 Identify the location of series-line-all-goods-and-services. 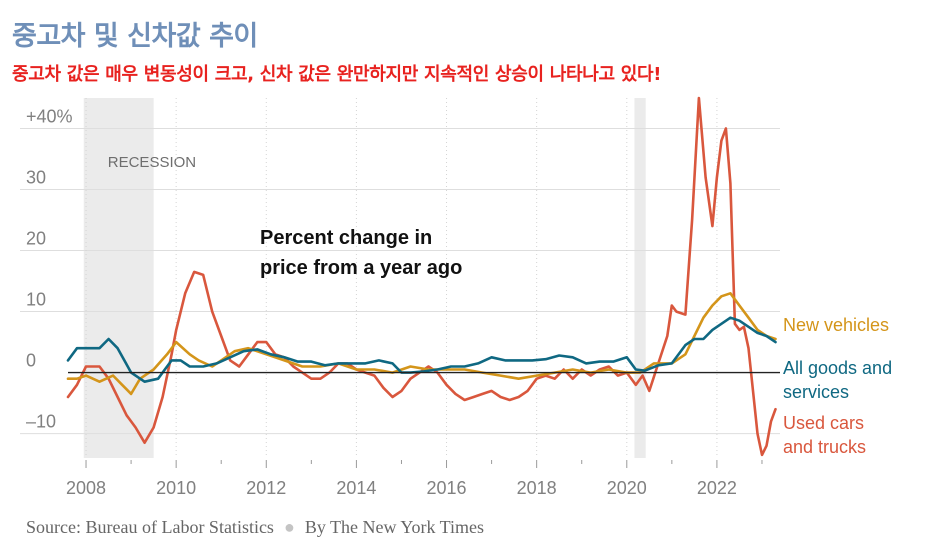
(421, 349).